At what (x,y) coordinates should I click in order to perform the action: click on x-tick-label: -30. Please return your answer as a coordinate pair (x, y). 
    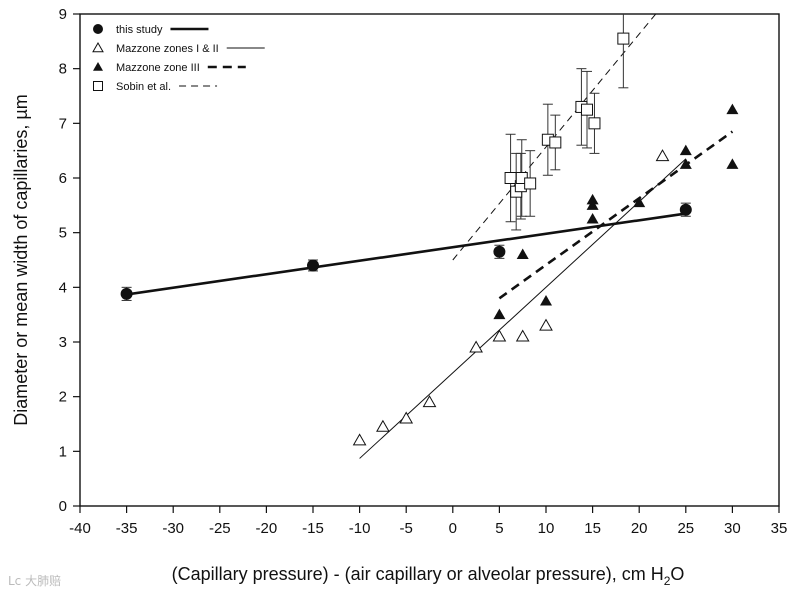
    Looking at the image, I should click on (173, 528).